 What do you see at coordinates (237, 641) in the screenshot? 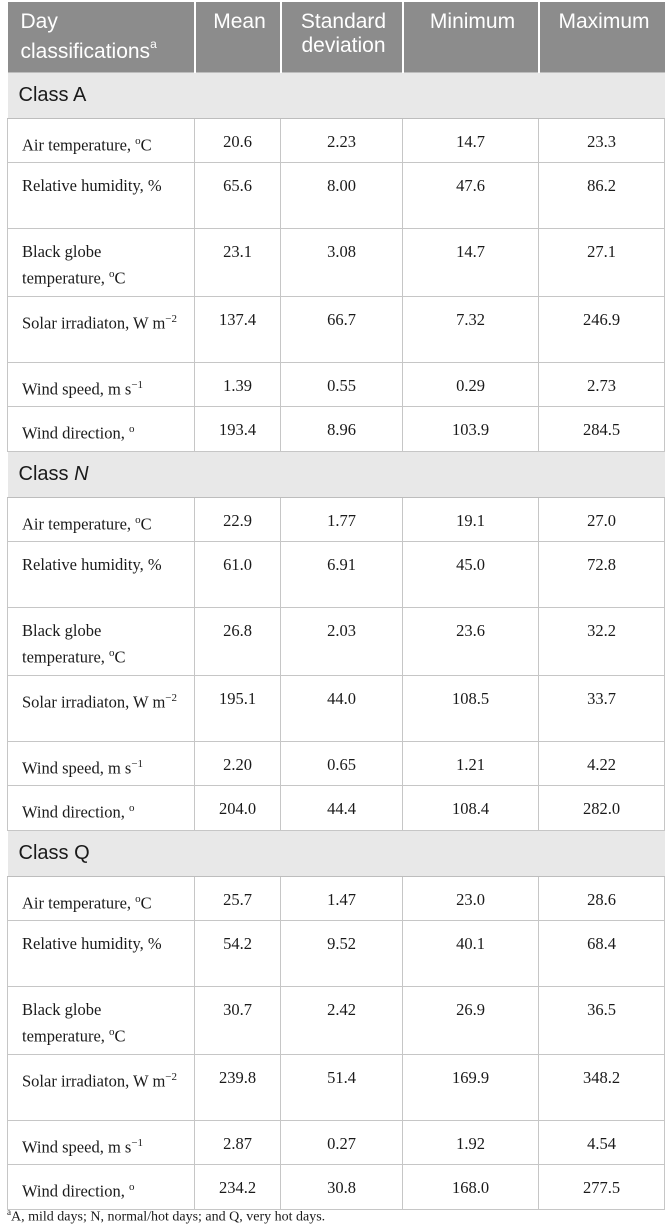
I see `mean-cell: 26.8` at bounding box center [237, 641].